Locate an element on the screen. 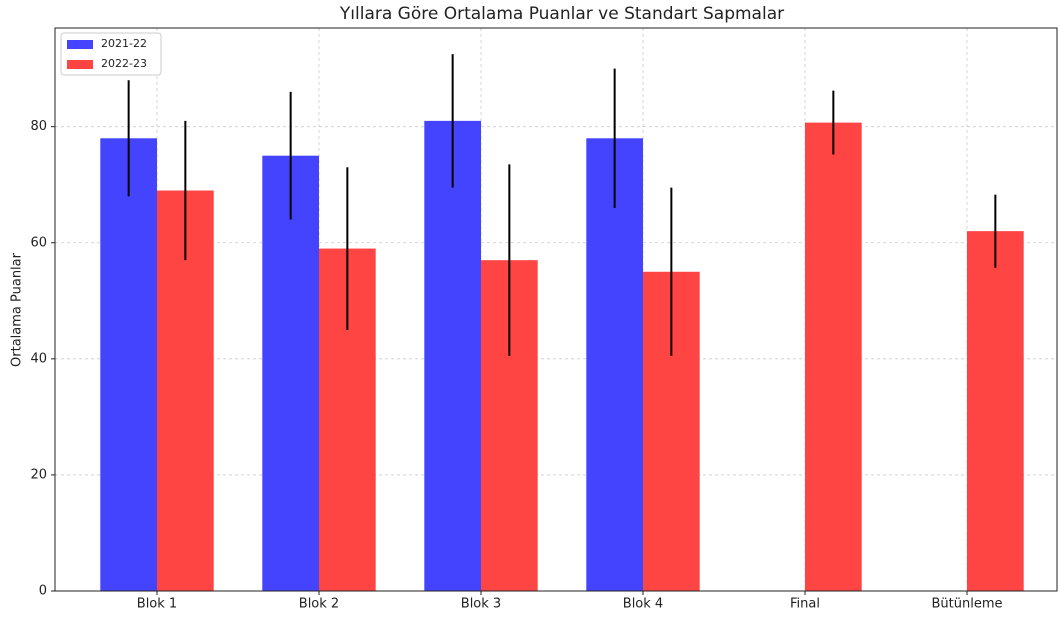  x-tick-label: Bütünleme is located at coordinates (966, 604).